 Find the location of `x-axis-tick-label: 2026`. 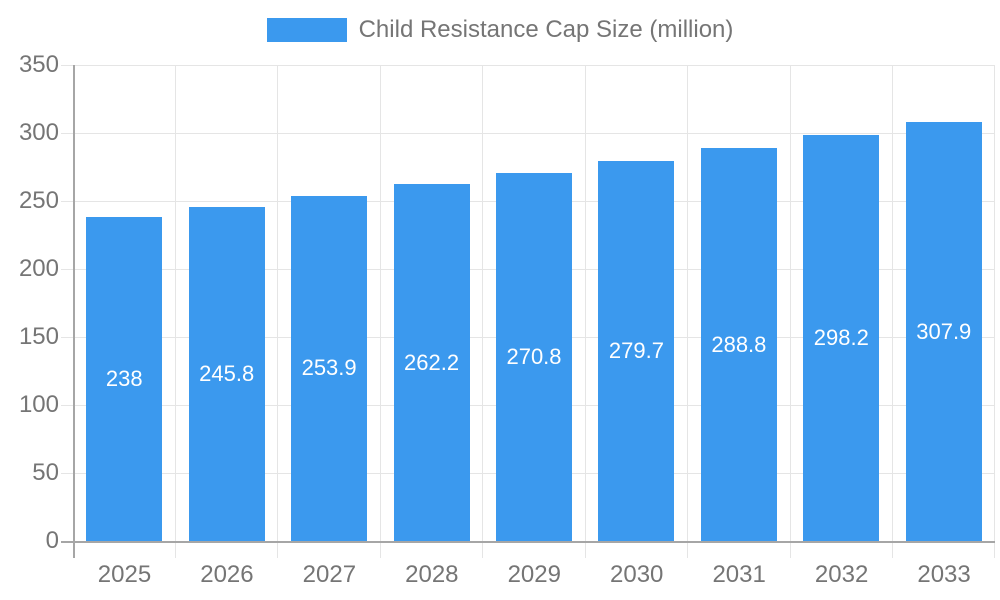

x-axis-tick-label: 2026 is located at coordinates (227, 574).